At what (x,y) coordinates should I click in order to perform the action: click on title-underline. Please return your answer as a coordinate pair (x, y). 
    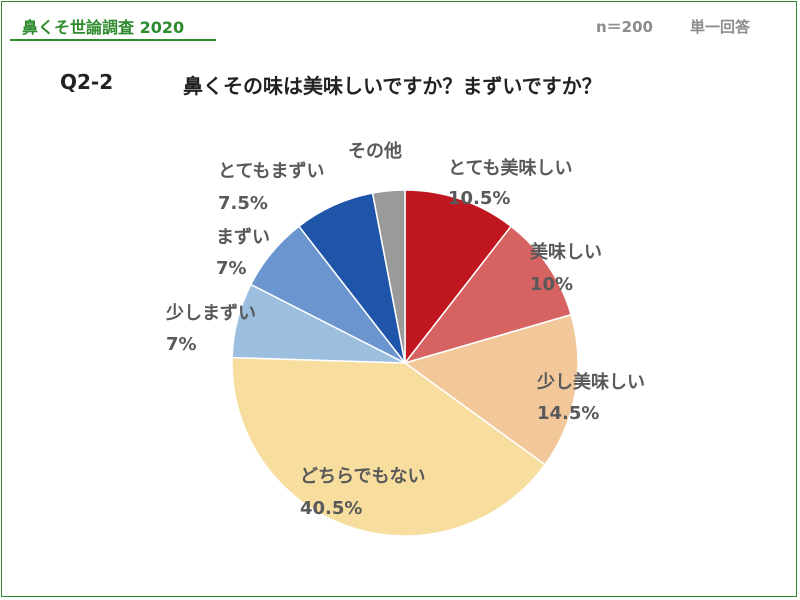
    Looking at the image, I should click on (113, 40).